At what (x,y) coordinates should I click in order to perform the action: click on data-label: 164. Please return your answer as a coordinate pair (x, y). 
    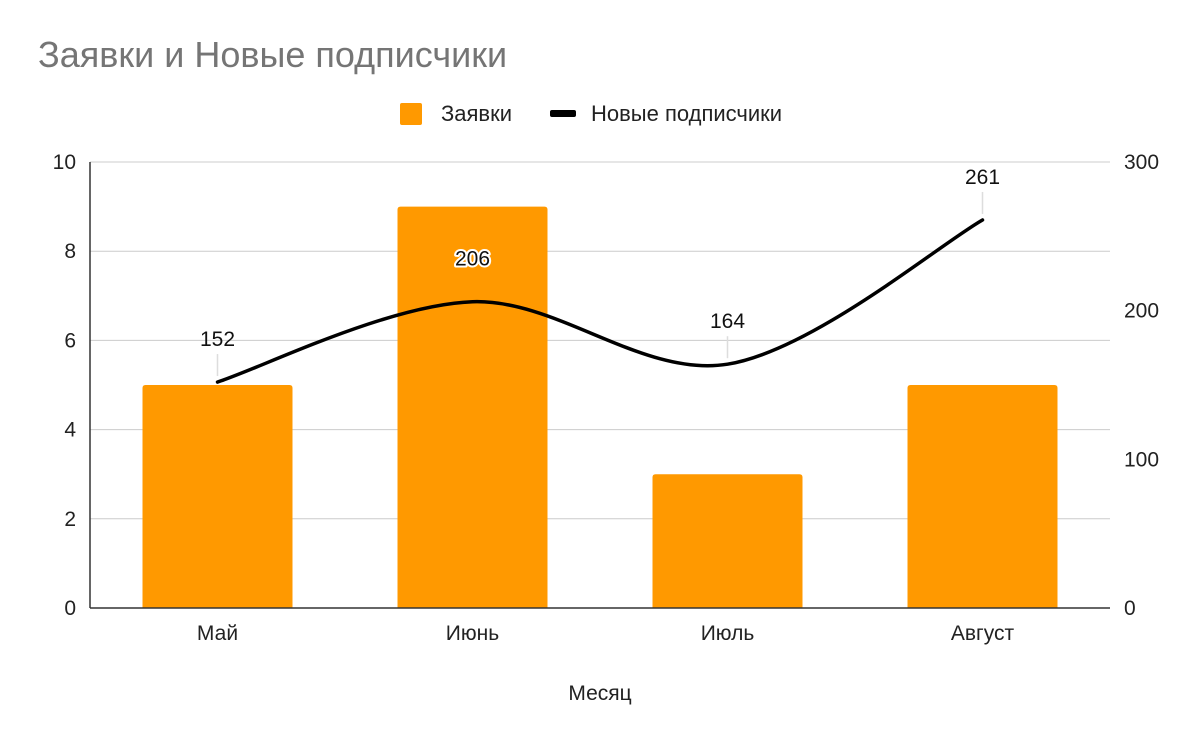
    Looking at the image, I should click on (727, 321).